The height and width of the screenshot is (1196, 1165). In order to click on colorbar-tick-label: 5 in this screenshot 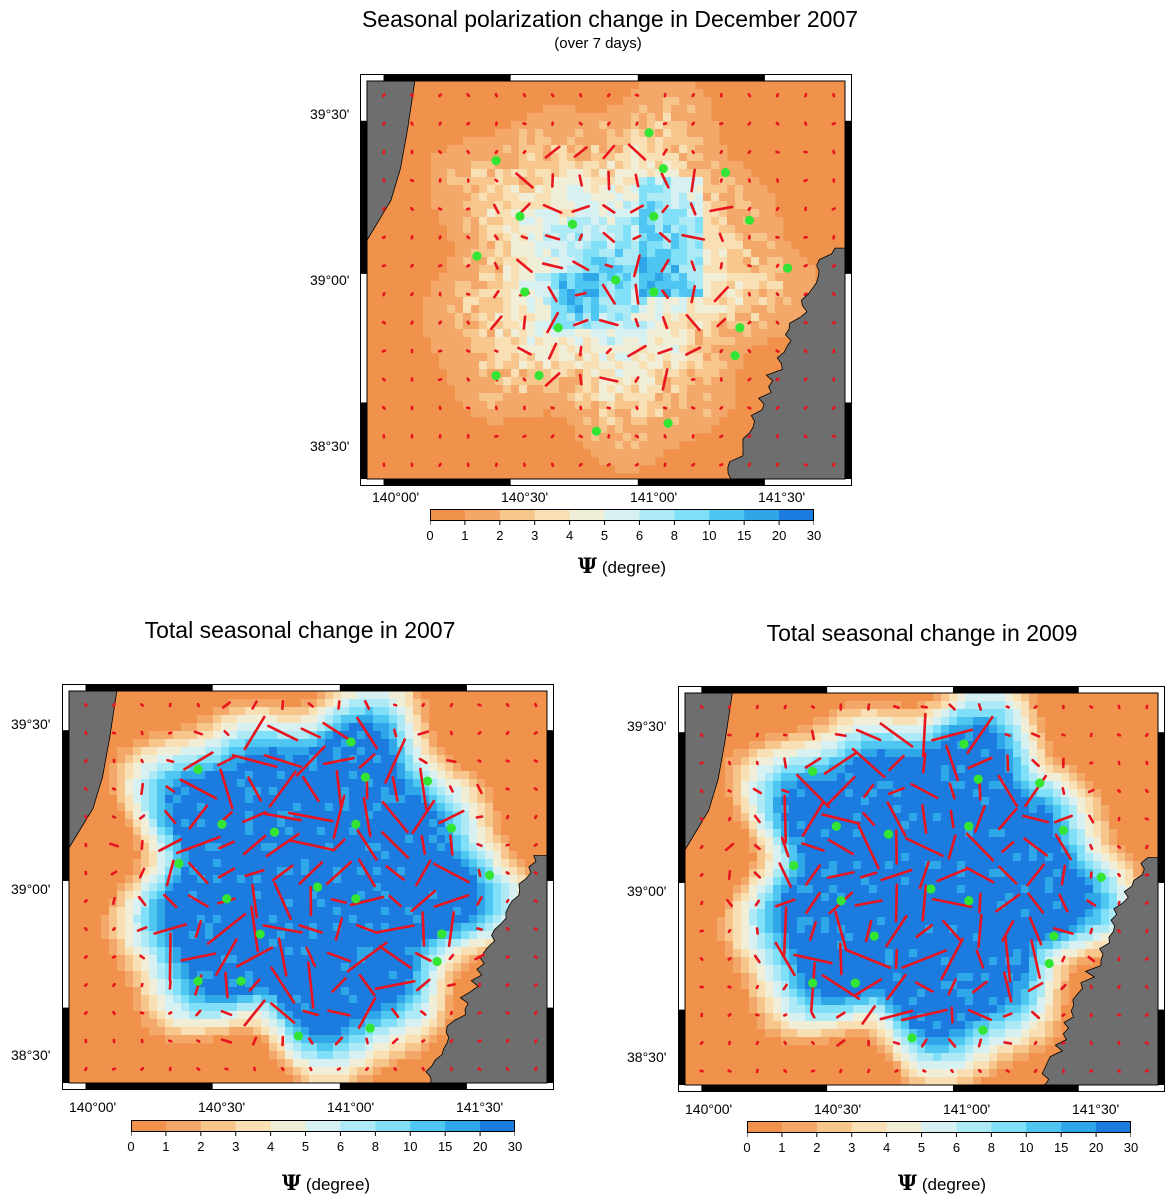, I will do `click(921, 1147)`.